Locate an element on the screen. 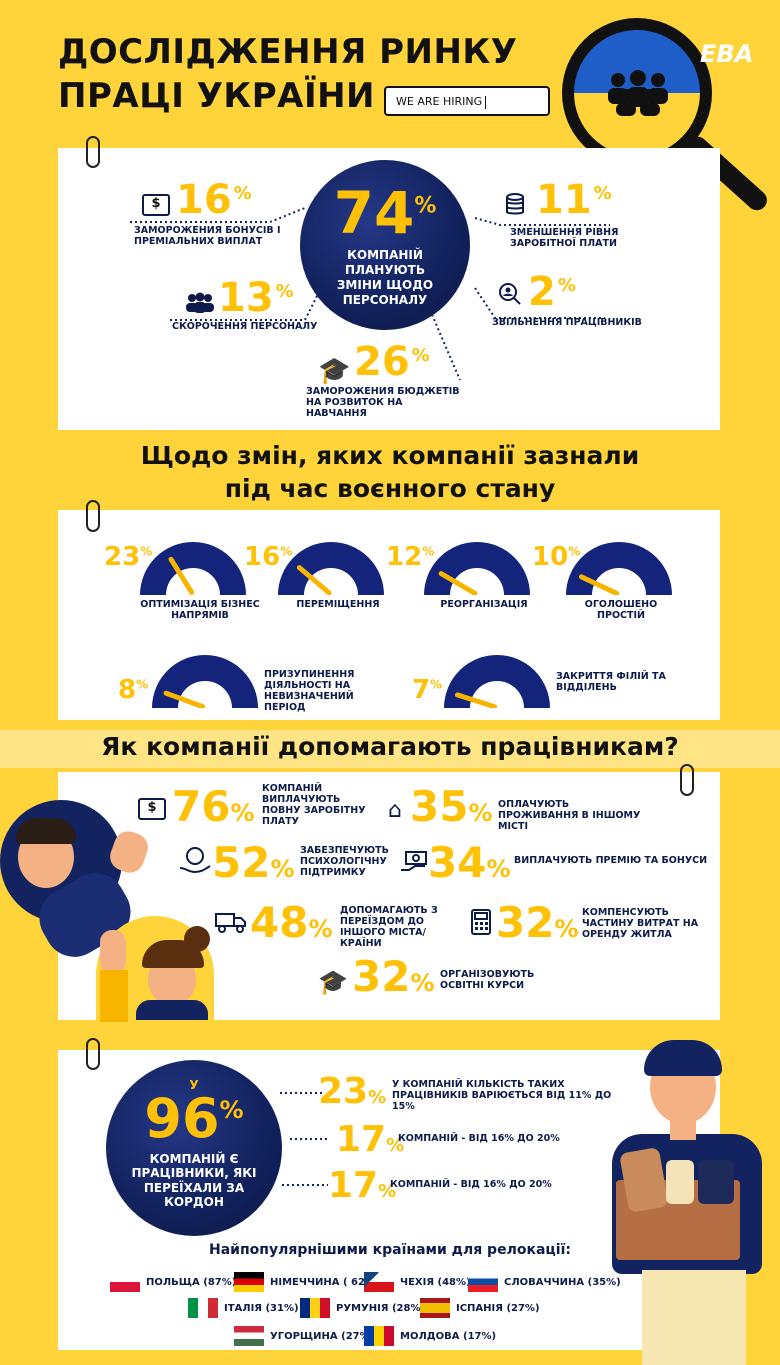  page-title: Дослідження ринку праці України is located at coordinates (287, 74).